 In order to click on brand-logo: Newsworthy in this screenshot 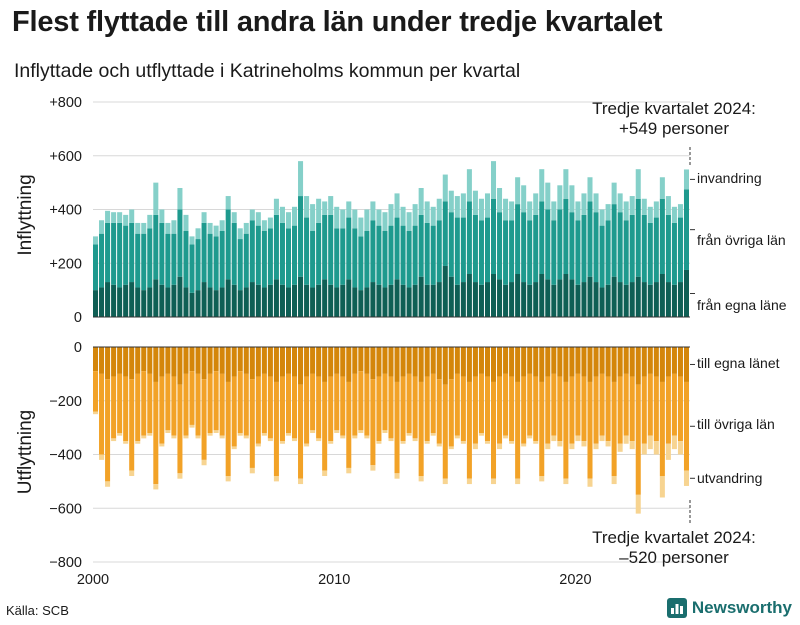, I will do `click(729, 608)`.